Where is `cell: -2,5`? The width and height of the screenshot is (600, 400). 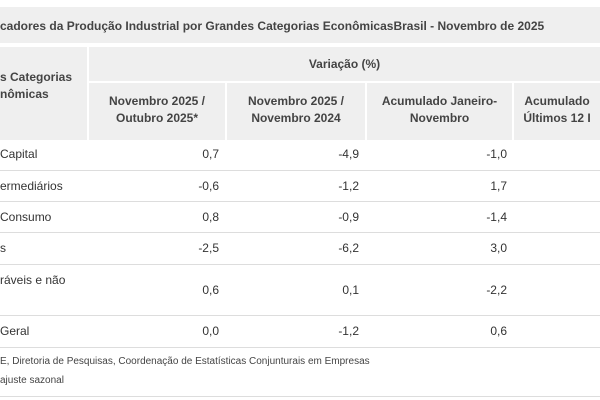 cell: -2,5 is located at coordinates (208, 248).